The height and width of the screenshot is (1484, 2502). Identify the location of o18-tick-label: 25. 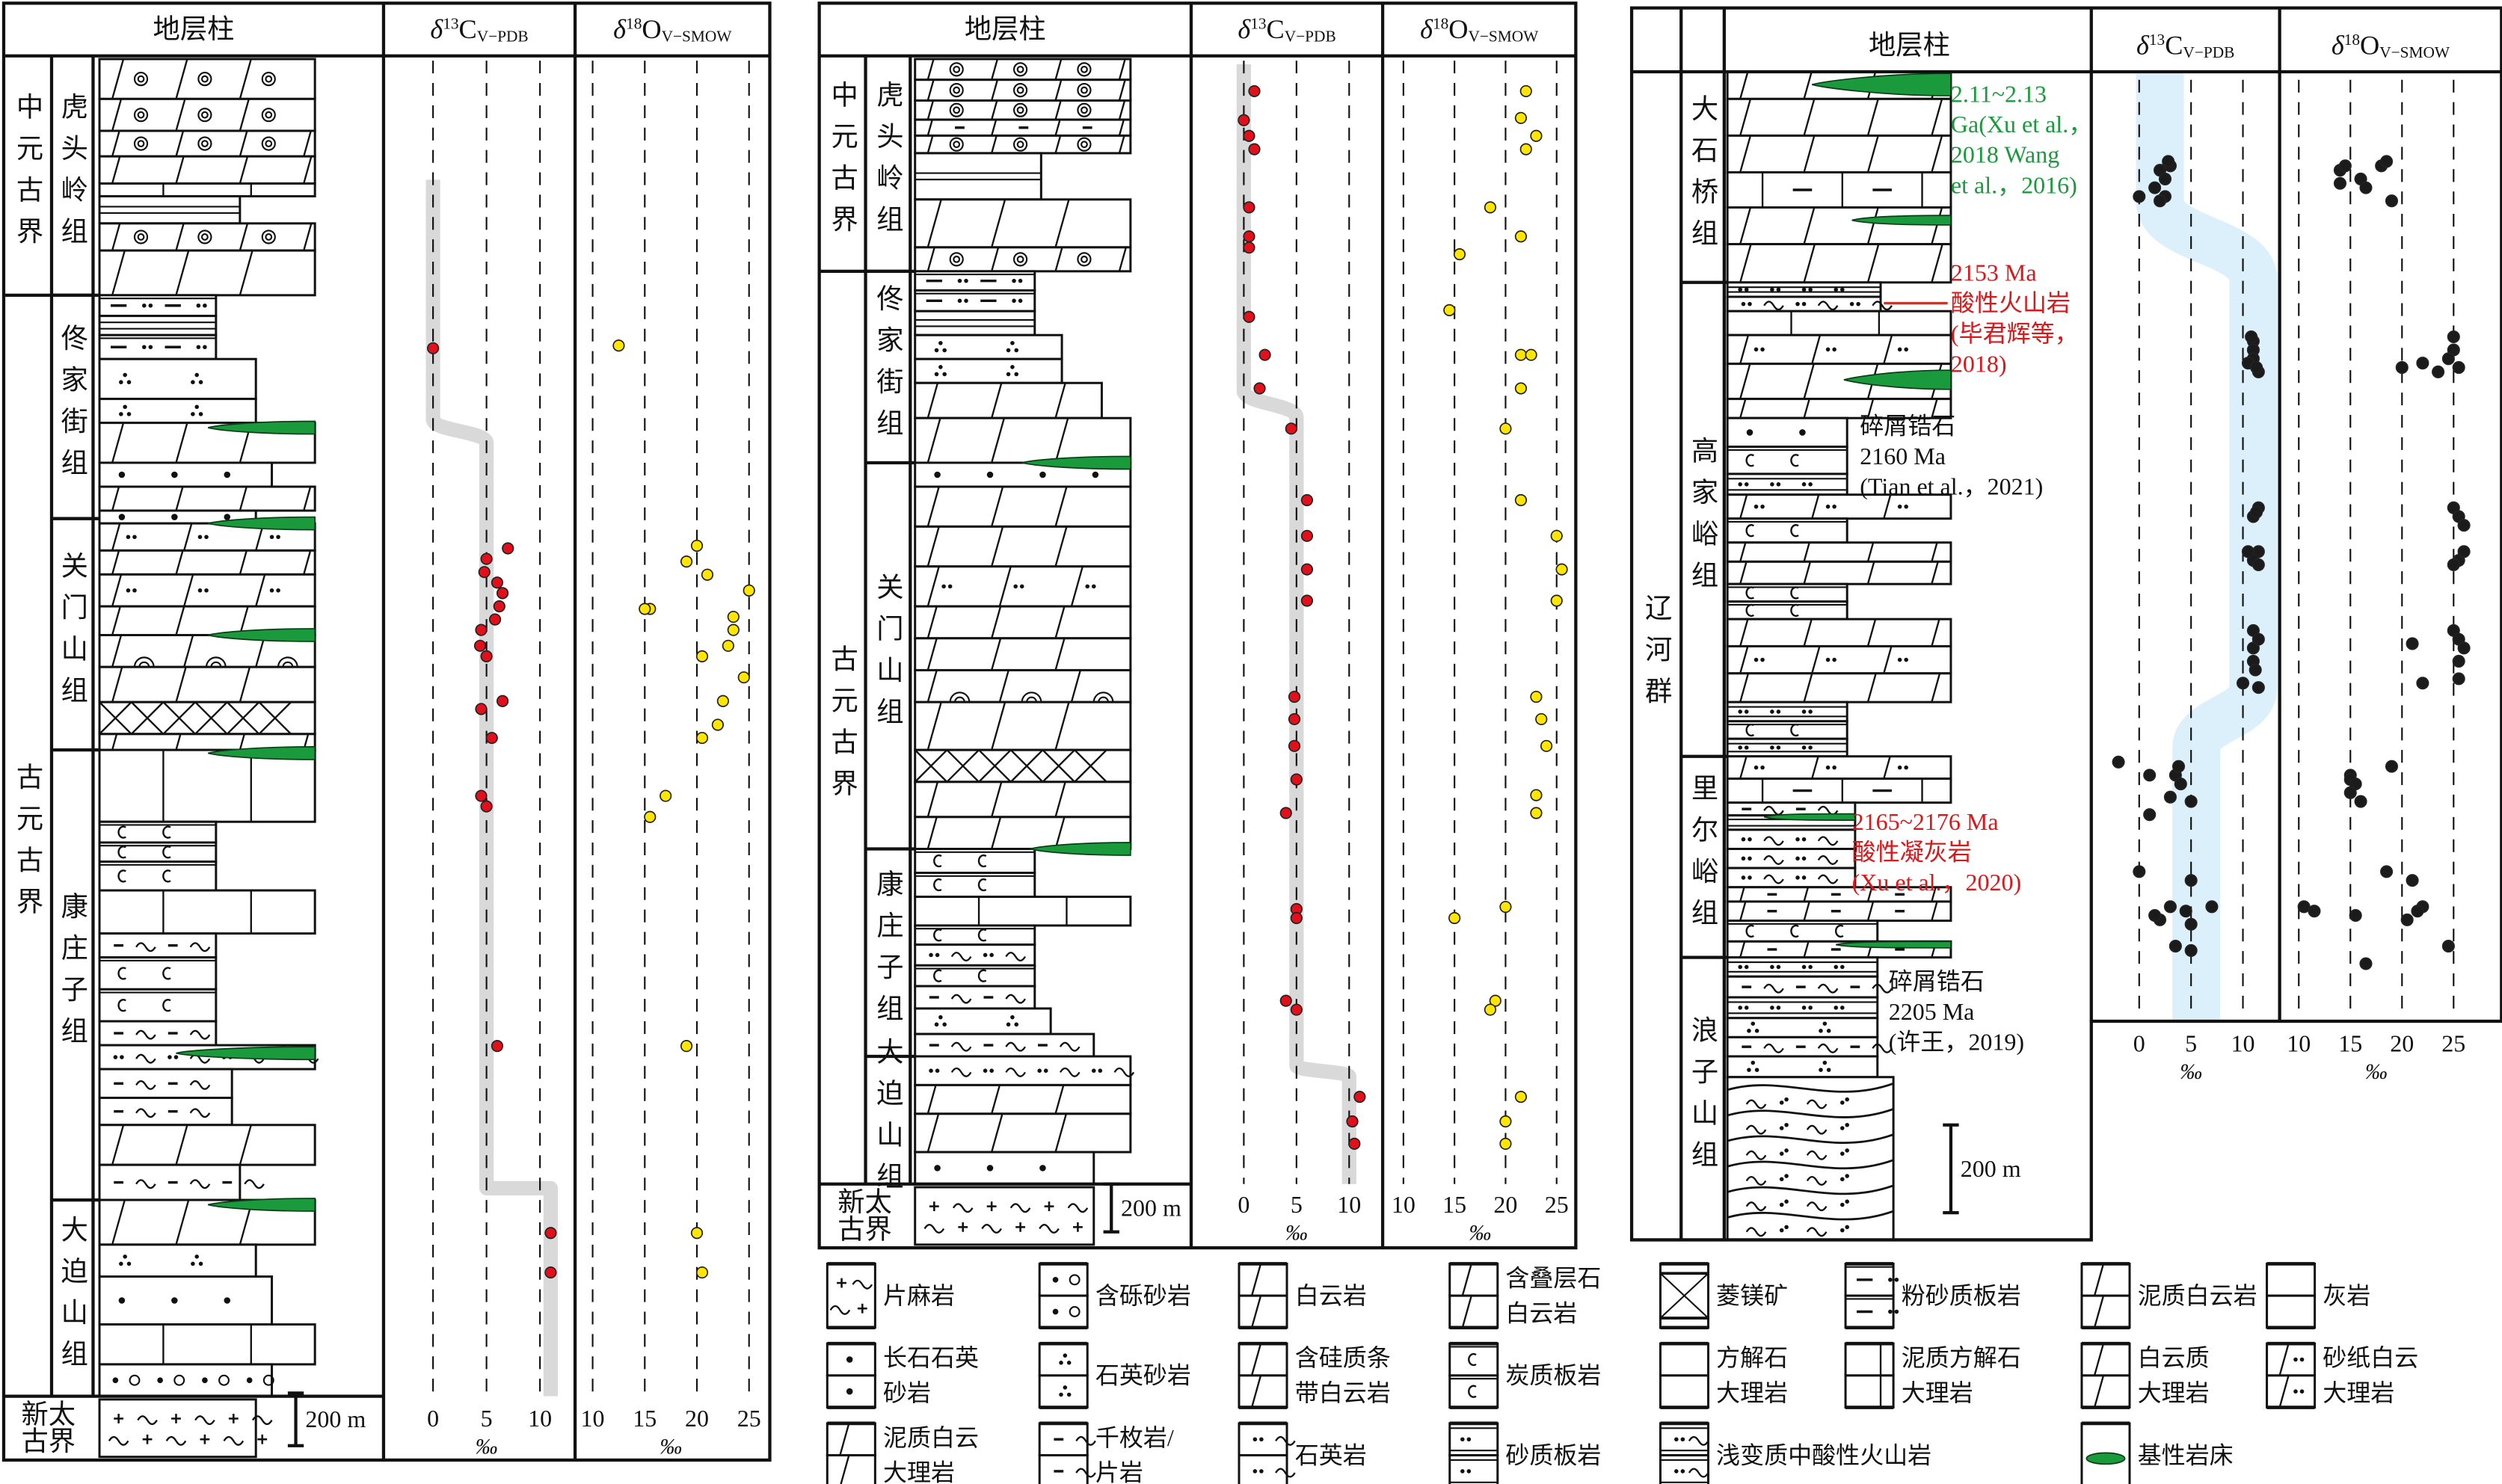
(1557, 1204).